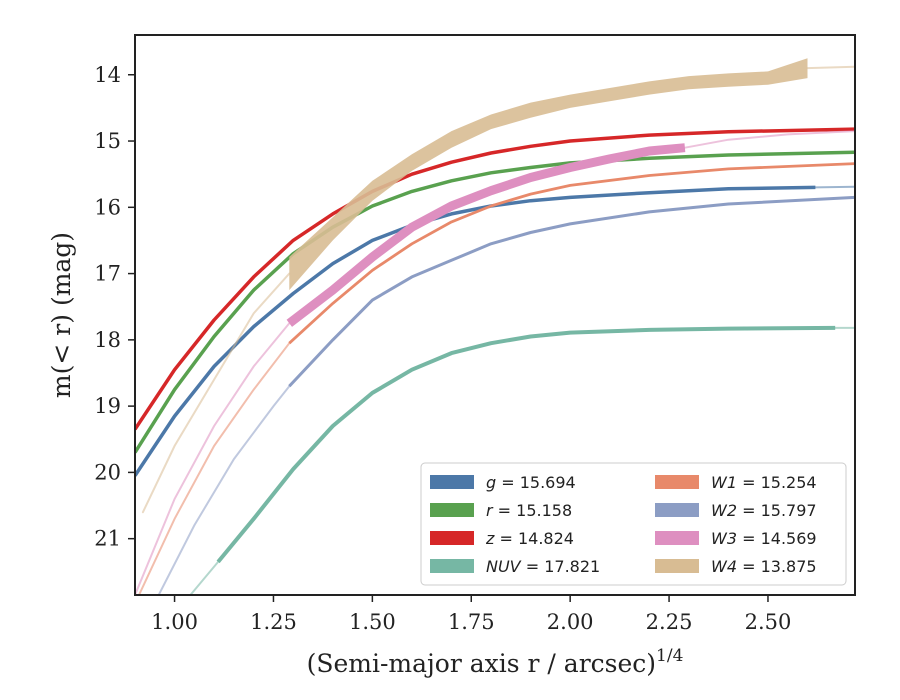 This screenshot has width=900, height=700. I want to click on legend-total-value: = 14.569, so click(777, 538).